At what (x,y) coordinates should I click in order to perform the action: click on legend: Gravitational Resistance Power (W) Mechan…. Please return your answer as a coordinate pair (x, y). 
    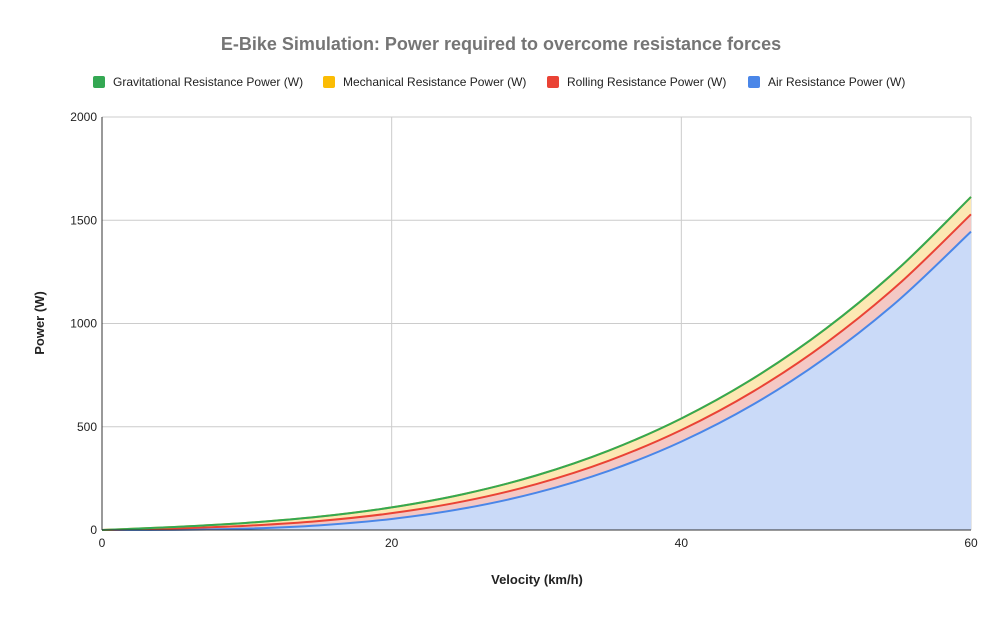
    Looking at the image, I should click on (499, 82).